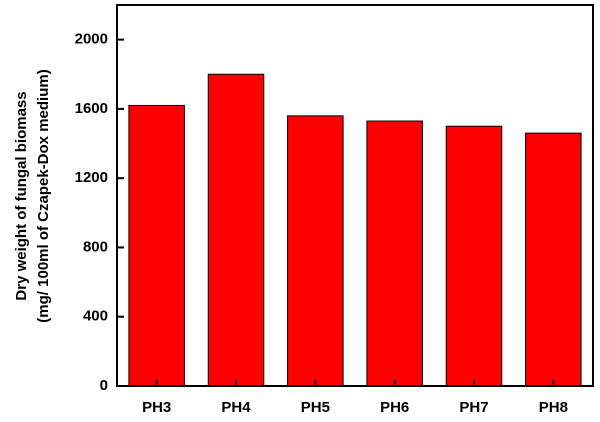 The width and height of the screenshot is (600, 422). Describe the element at coordinates (91, 108) in the screenshot. I see `y-tick-label: 1600` at that location.